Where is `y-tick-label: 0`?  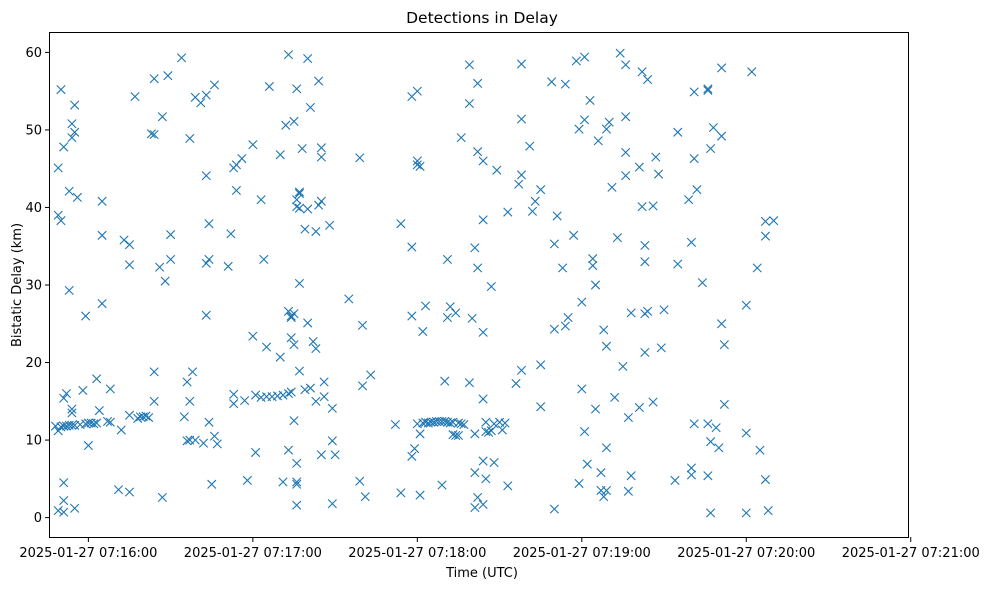
y-tick-label: 0 is located at coordinates (38, 518).